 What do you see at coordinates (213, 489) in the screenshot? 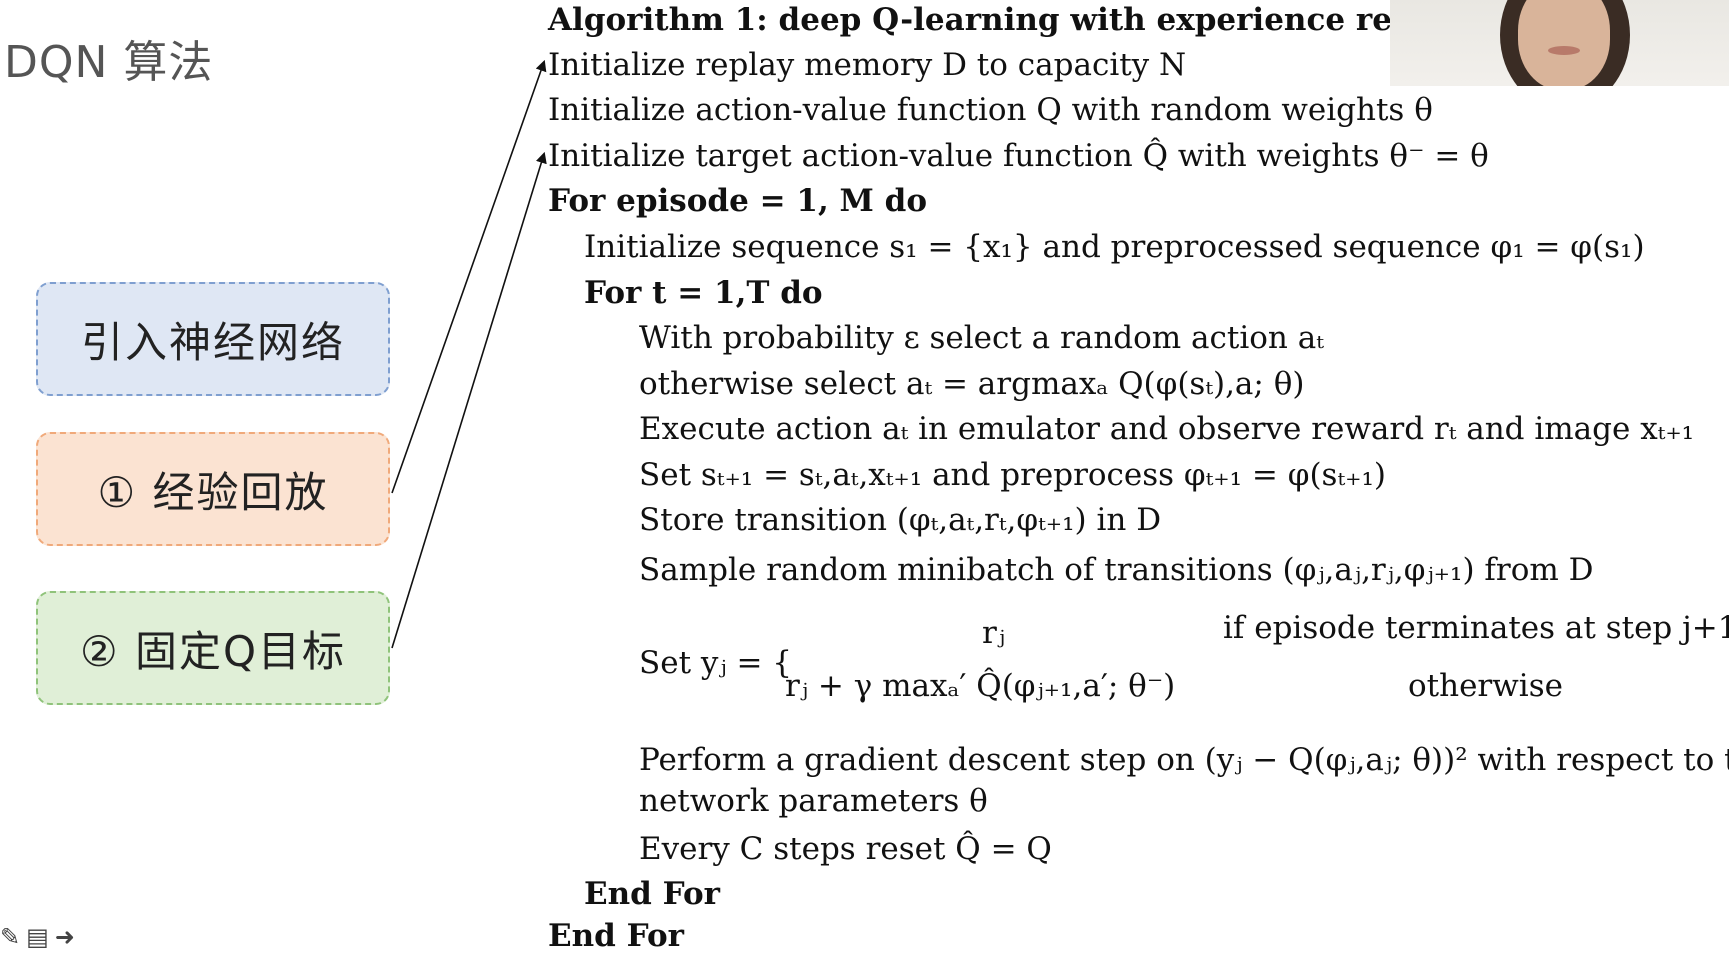
I see `card-experience-replay: ① 经验回放` at bounding box center [213, 489].